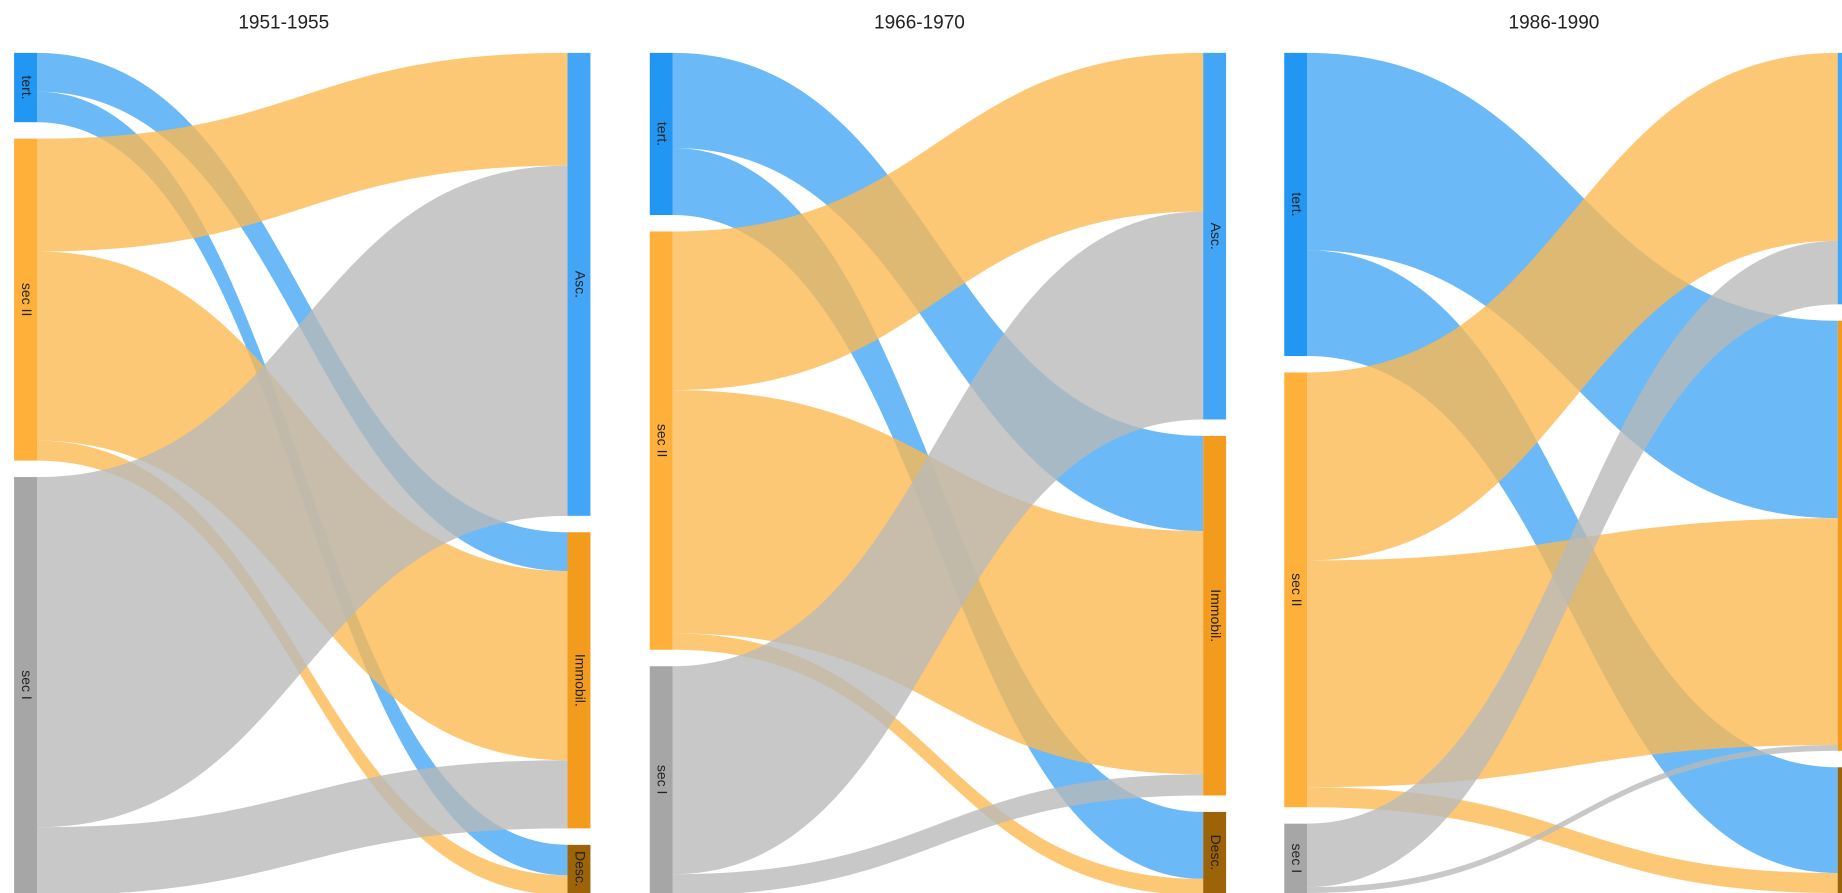 The image size is (1842, 893). I want to click on panel-title: 1951-1955, so click(283, 23).